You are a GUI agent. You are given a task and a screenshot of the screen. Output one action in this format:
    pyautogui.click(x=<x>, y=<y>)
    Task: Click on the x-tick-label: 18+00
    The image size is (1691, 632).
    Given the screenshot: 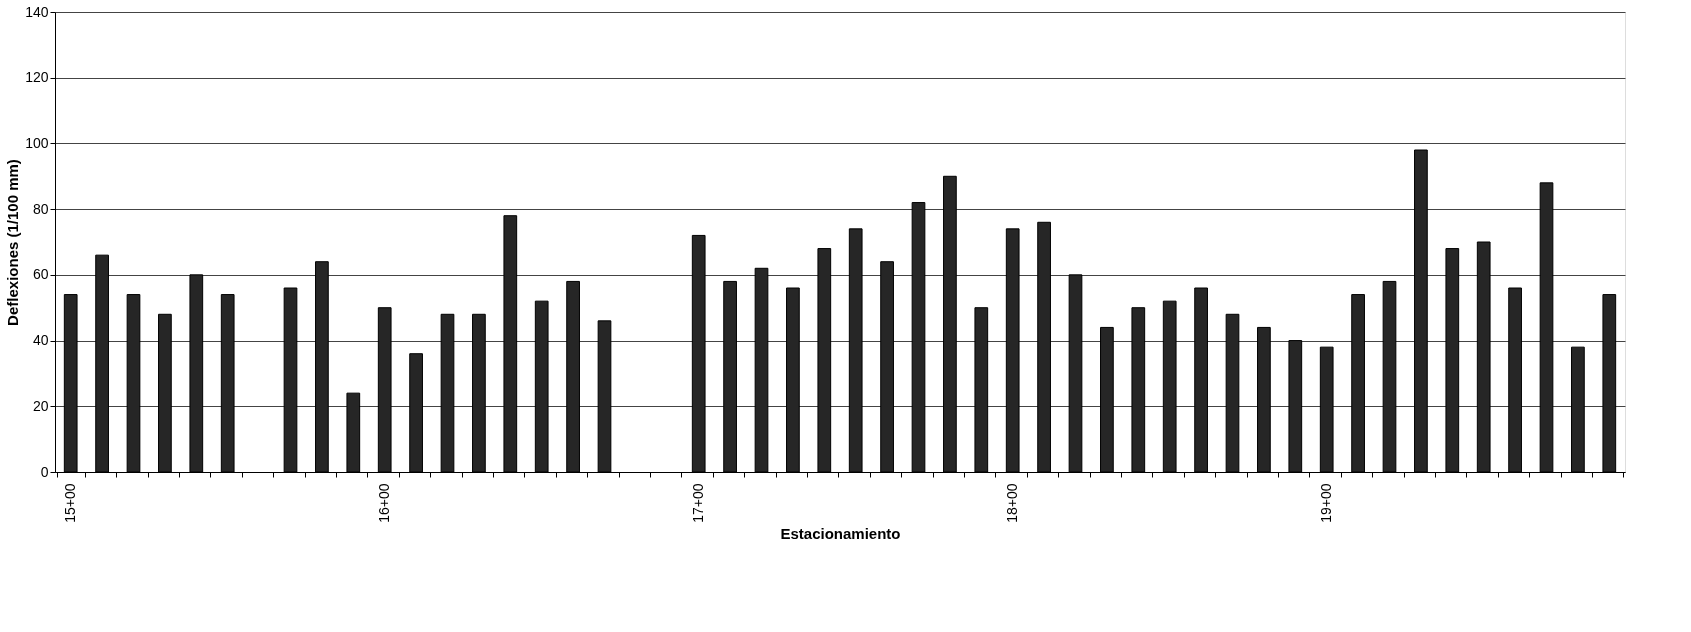 What is the action you would take?
    pyautogui.click(x=1012, y=503)
    